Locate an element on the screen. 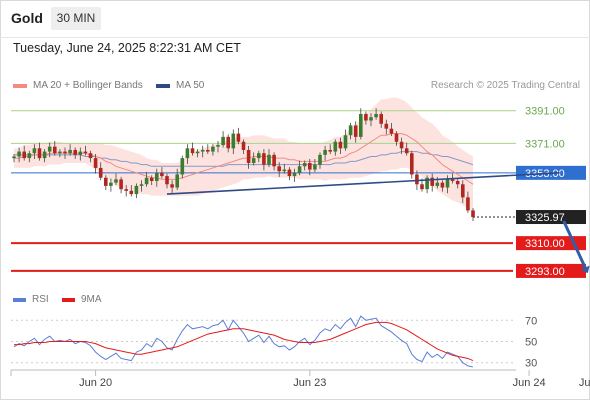 This screenshot has height=400, width=590. credit-text: Research © 2025 Trading Central is located at coordinates (505, 85).